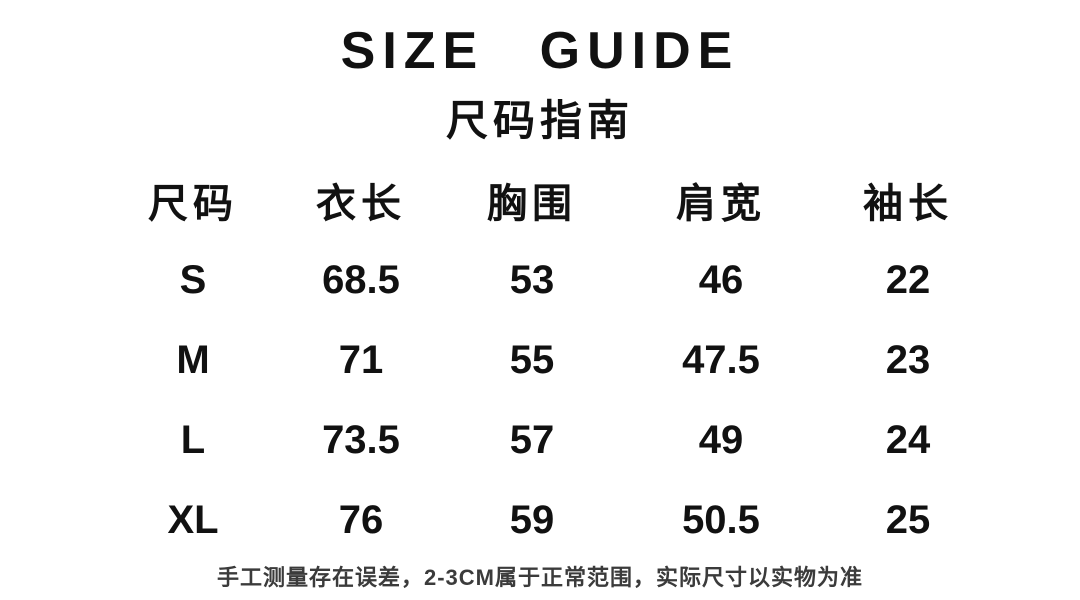 Image resolution: width=1080 pixels, height=600 pixels. I want to click on measurement-value: 53, so click(532, 279).